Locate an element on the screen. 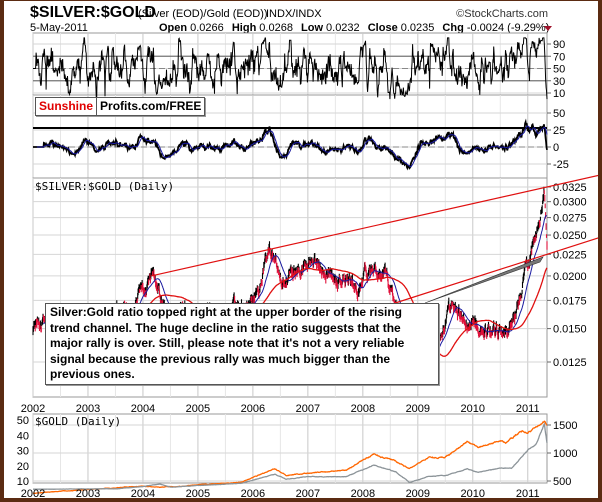  1|y_ticks-y-tick: 25 is located at coordinates (559, 131).